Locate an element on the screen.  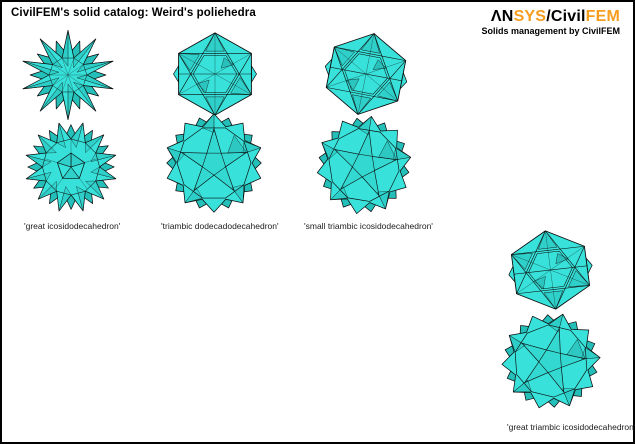
solid-render-small-triambic-icosidodecahedron-ball is located at coordinates (364, 165).